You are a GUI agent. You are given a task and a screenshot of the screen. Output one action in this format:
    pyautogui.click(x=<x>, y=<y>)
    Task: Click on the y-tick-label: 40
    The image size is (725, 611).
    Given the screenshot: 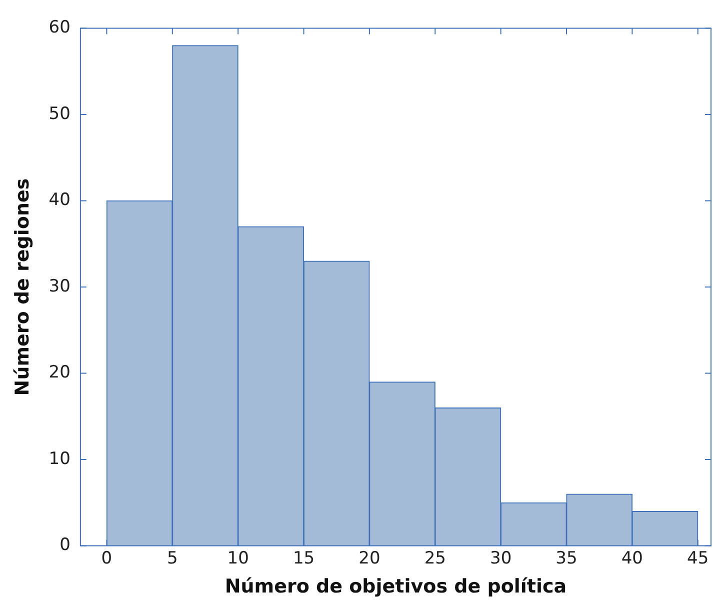 What is the action you would take?
    pyautogui.click(x=59, y=200)
    